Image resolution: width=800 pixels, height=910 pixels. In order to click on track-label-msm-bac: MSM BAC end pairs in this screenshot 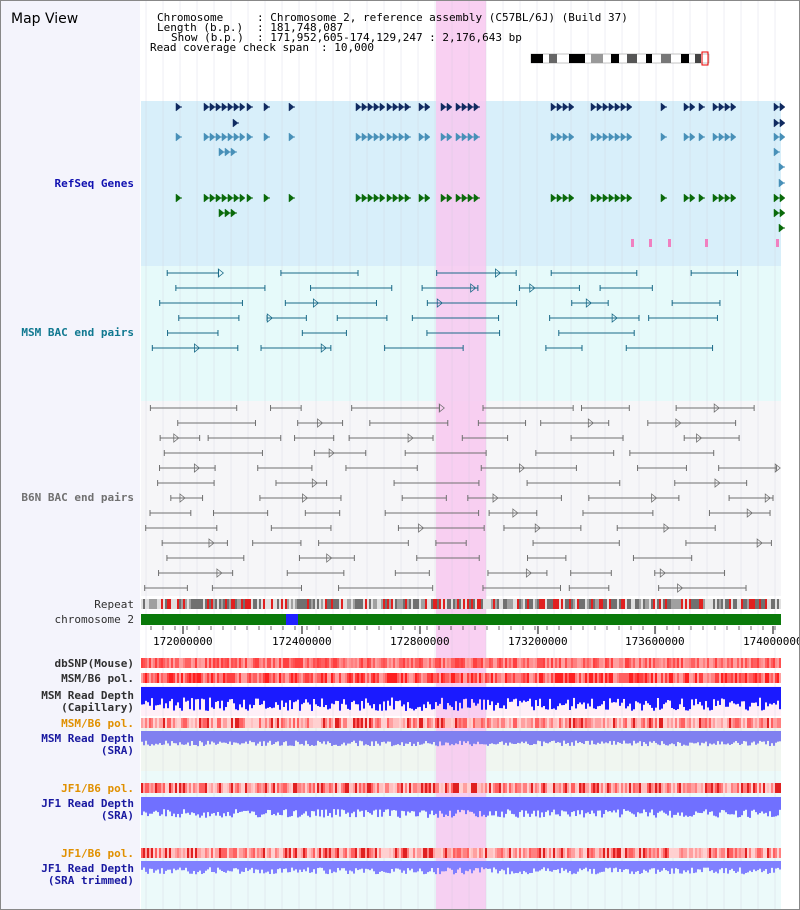, I will do `click(77, 332)`.